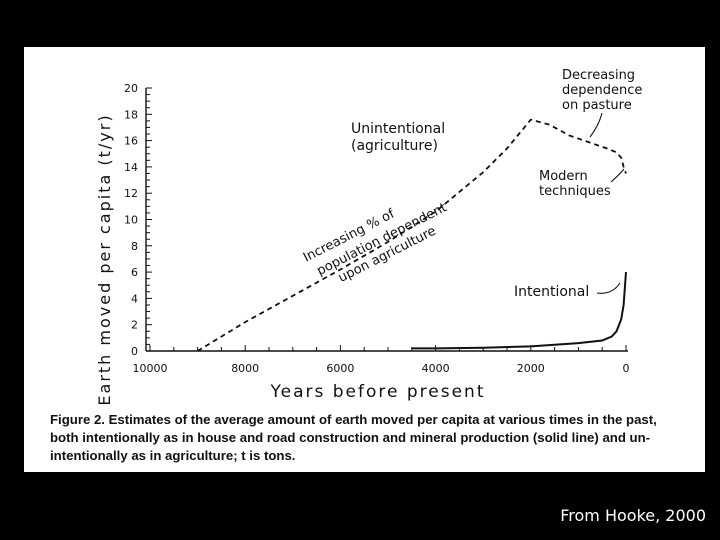 The width and height of the screenshot is (720, 540). Describe the element at coordinates (131, 141) in the screenshot. I see `y-tick-label: 16` at that location.